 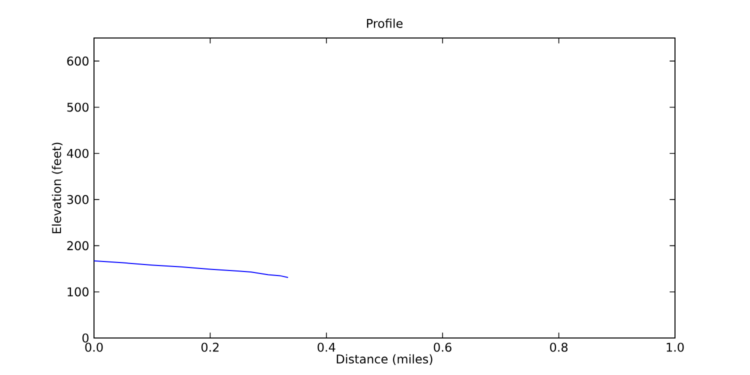 I want to click on x-tick-label: 1.0, so click(x=675, y=347).